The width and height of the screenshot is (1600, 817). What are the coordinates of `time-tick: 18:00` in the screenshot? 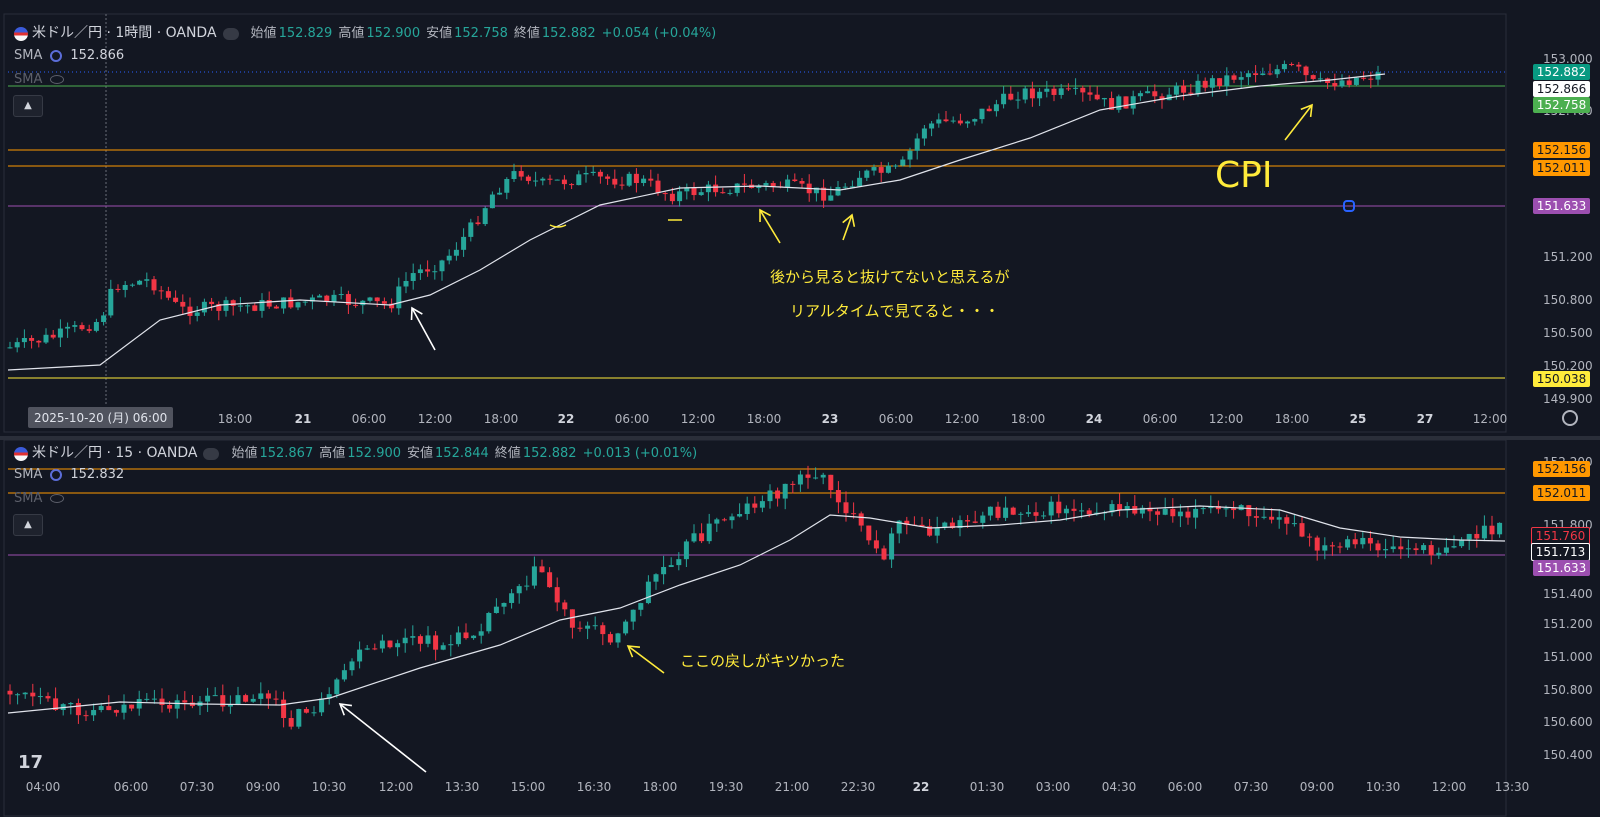 It's located at (660, 787).